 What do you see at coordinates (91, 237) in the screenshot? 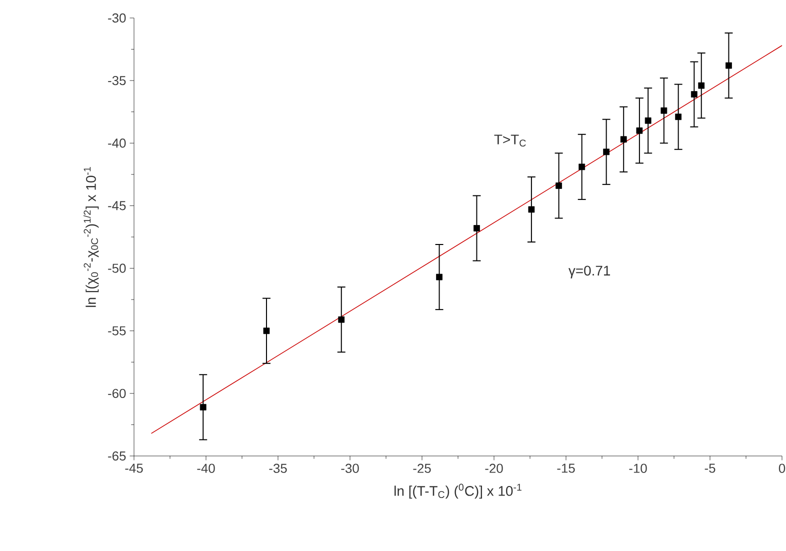
I see `text: ln [(χ$_{0}$$^{-2}$-χ$_{0C}$$^{-2}$)$^{1/2}$] x 10$^{-1}$` at bounding box center [91, 237].